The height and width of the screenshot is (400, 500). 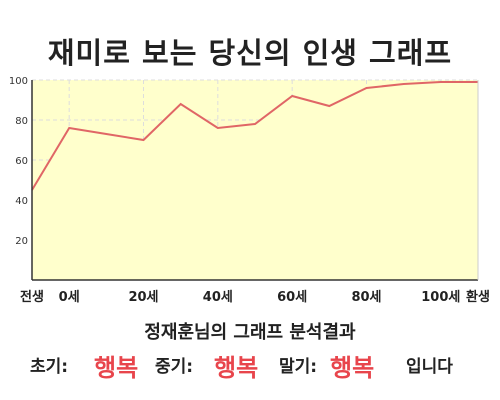 What do you see at coordinates (49, 367) in the screenshot?
I see `early-label: 초기:` at bounding box center [49, 367].